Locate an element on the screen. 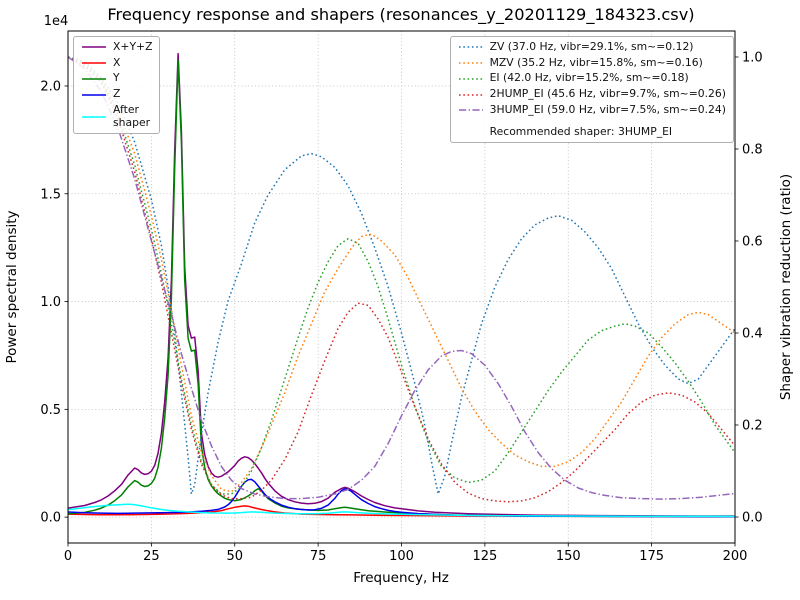  x-tick-label: 75 is located at coordinates (318, 556).